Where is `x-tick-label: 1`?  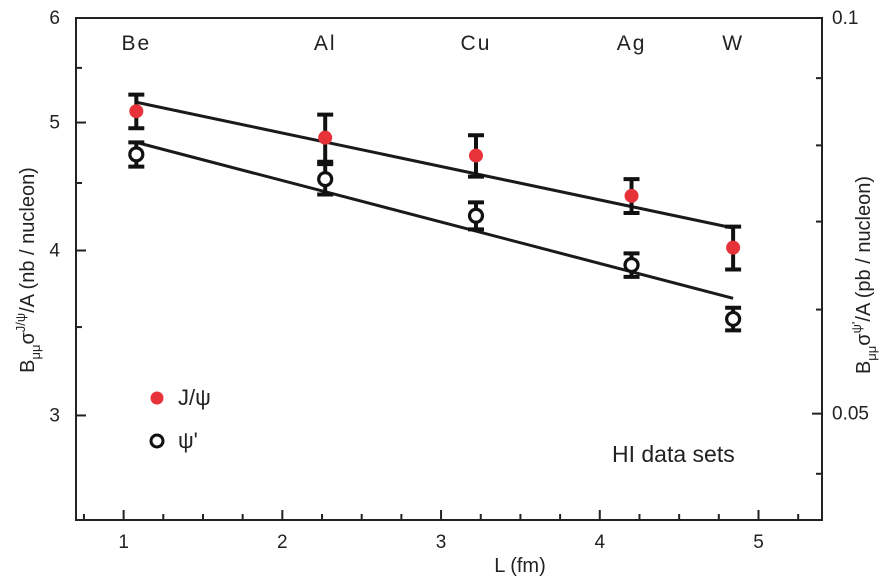
x-tick-label: 1 is located at coordinates (123, 542).